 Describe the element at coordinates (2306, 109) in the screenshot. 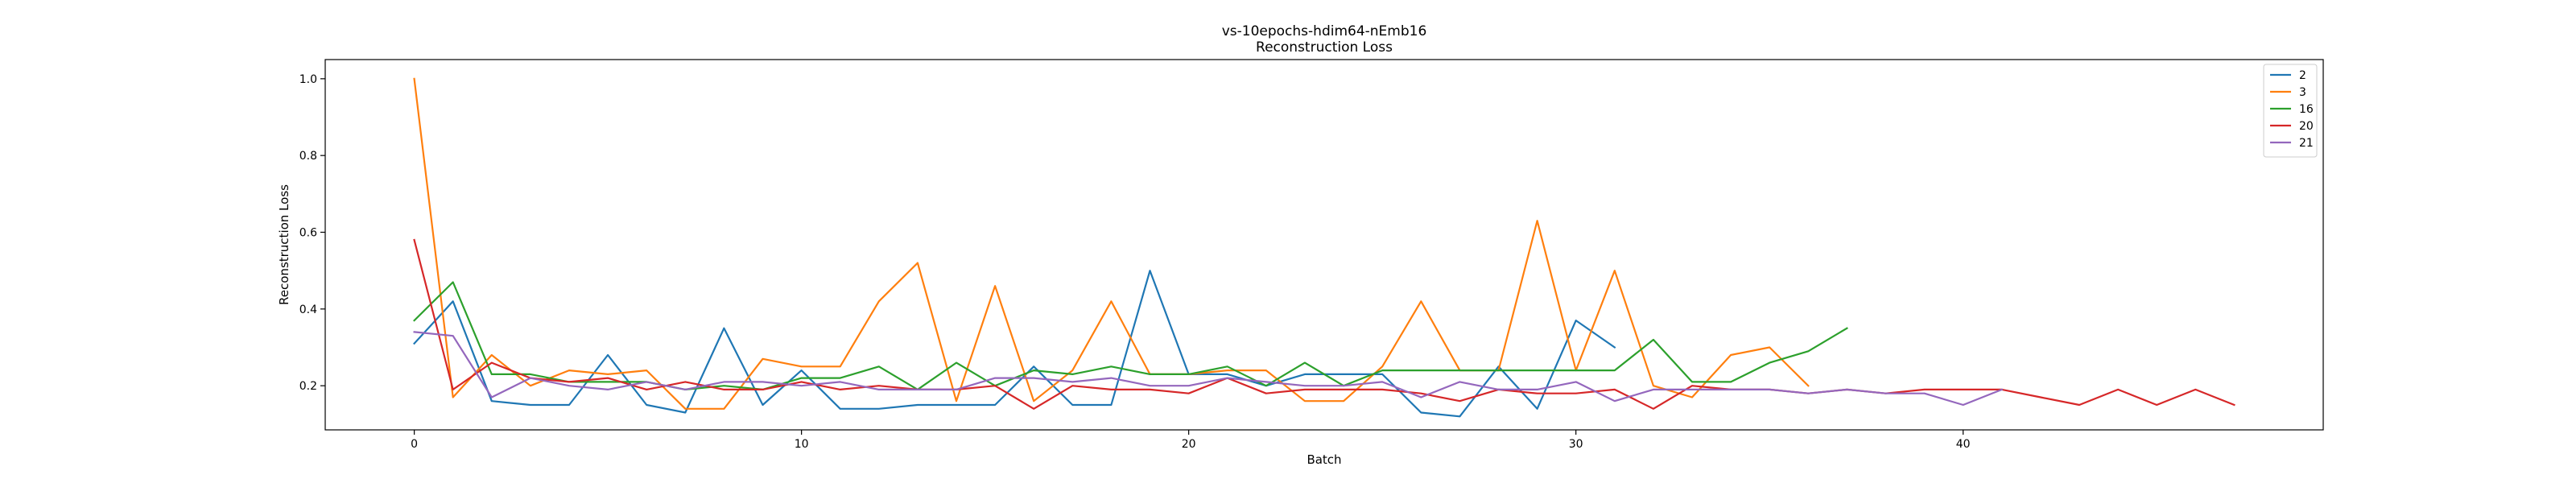

I see `legend-label-16: 16` at that location.